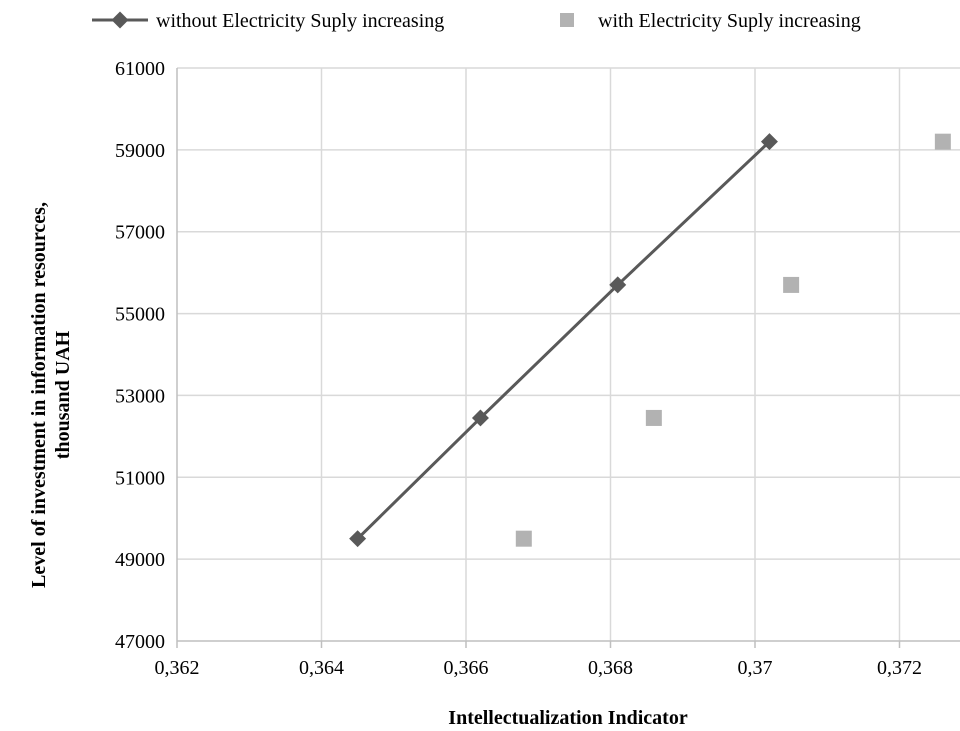 This screenshot has width=960, height=731. Describe the element at coordinates (300, 21) in the screenshot. I see `legend-label-without: without Electricity Suply increasing` at that location.